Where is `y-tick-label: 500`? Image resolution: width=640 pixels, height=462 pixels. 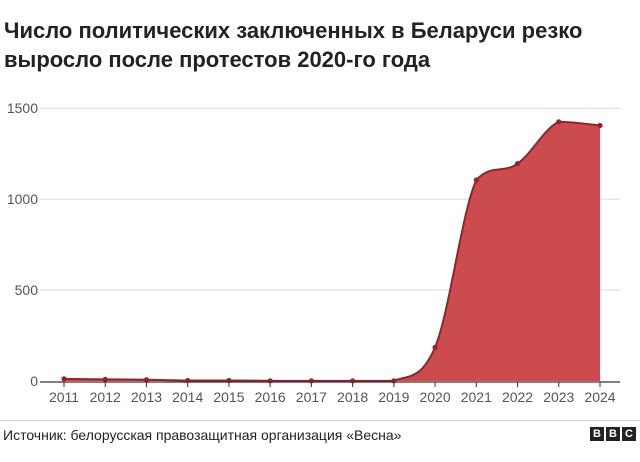 y-tick-label: 500 is located at coordinates (27, 290).